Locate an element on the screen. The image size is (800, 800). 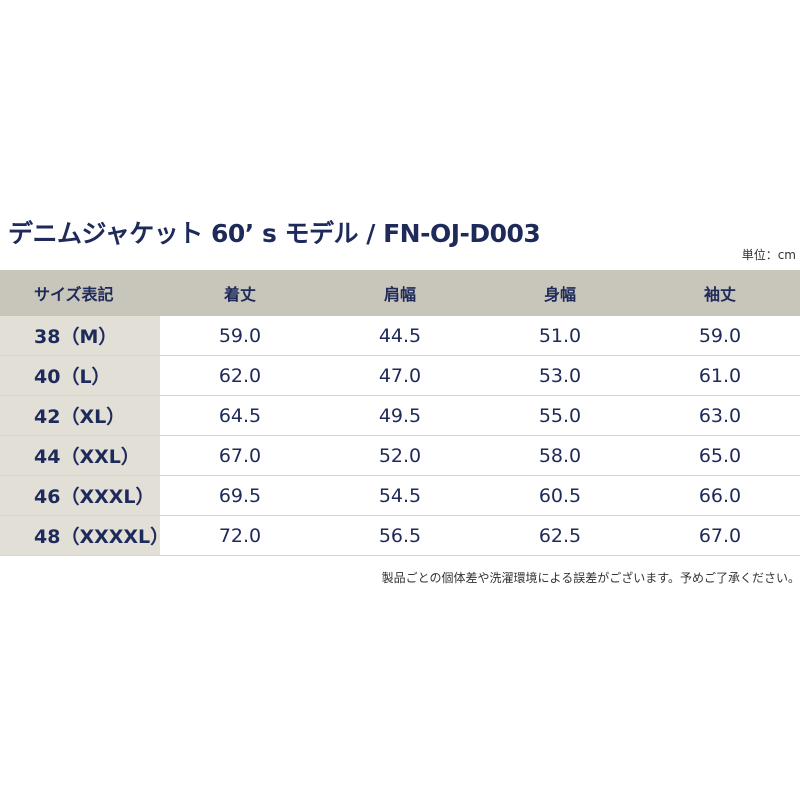
table-cell: 69.5 is located at coordinates (240, 495).